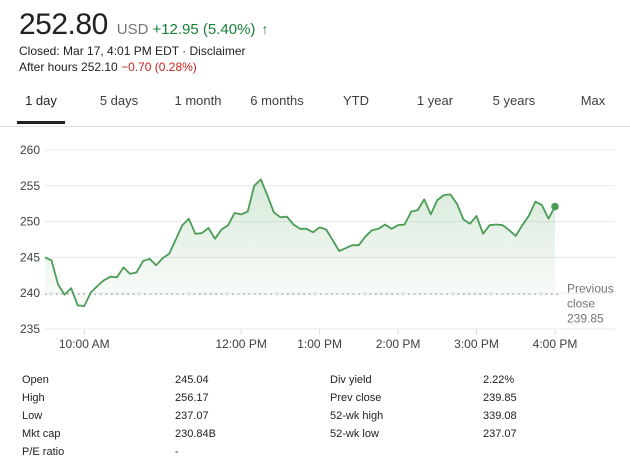 This screenshot has height=461, width=630. I want to click on stats-row: High 256.17 Prev close 239.85, so click(312, 398).